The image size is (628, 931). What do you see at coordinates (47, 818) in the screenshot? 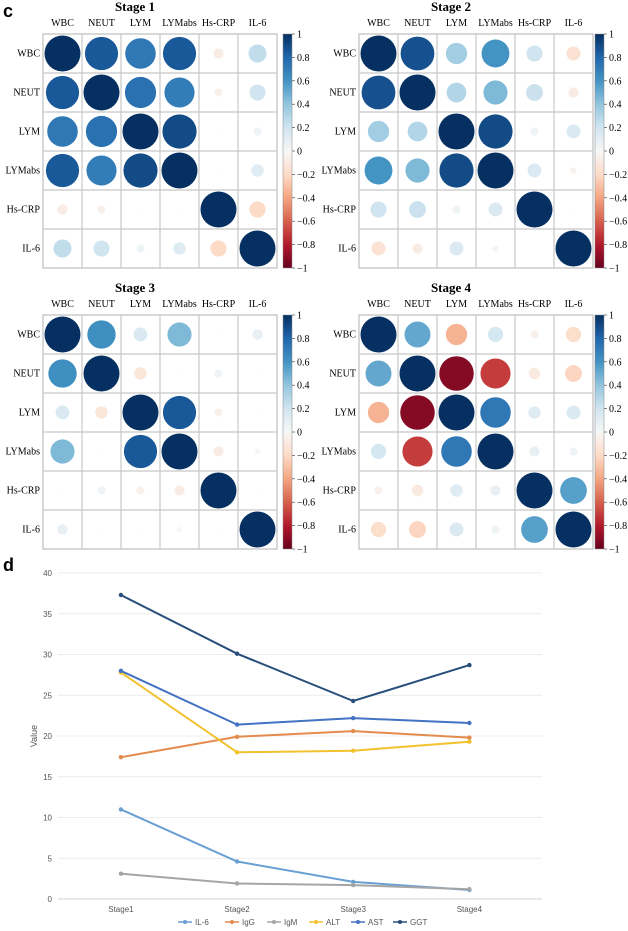
I see `y-tick-label: 10` at bounding box center [47, 818].